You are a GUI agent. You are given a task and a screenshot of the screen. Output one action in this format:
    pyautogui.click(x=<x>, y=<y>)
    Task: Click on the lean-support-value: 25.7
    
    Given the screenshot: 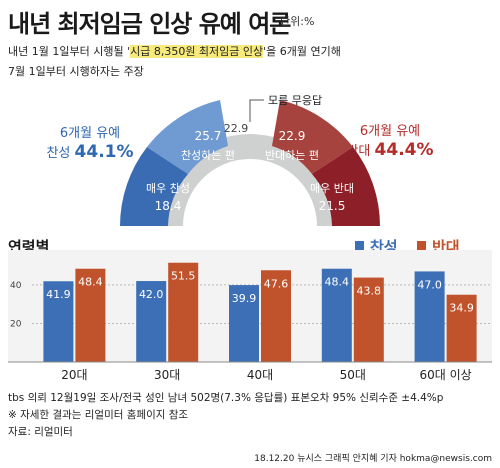 What is the action you would take?
    pyautogui.click(x=208, y=136)
    